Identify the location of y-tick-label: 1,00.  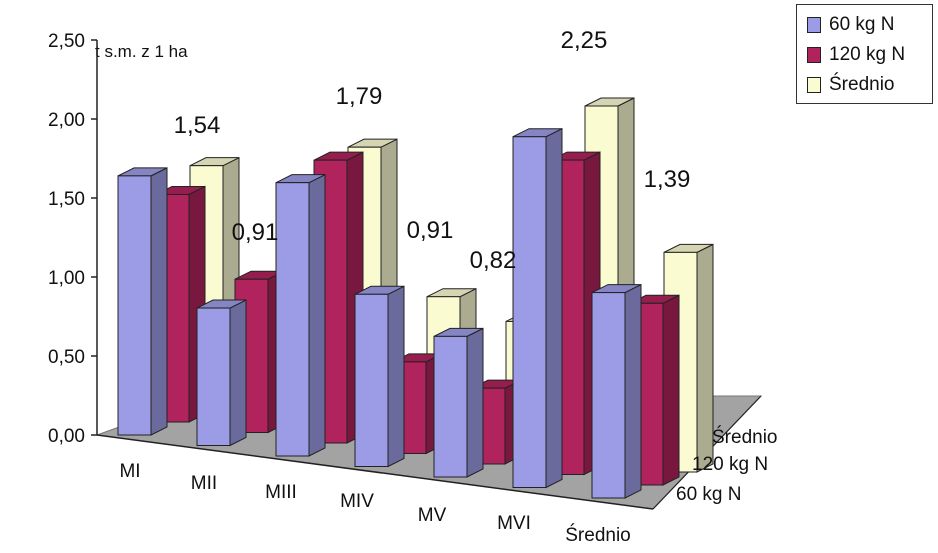
(66, 278).